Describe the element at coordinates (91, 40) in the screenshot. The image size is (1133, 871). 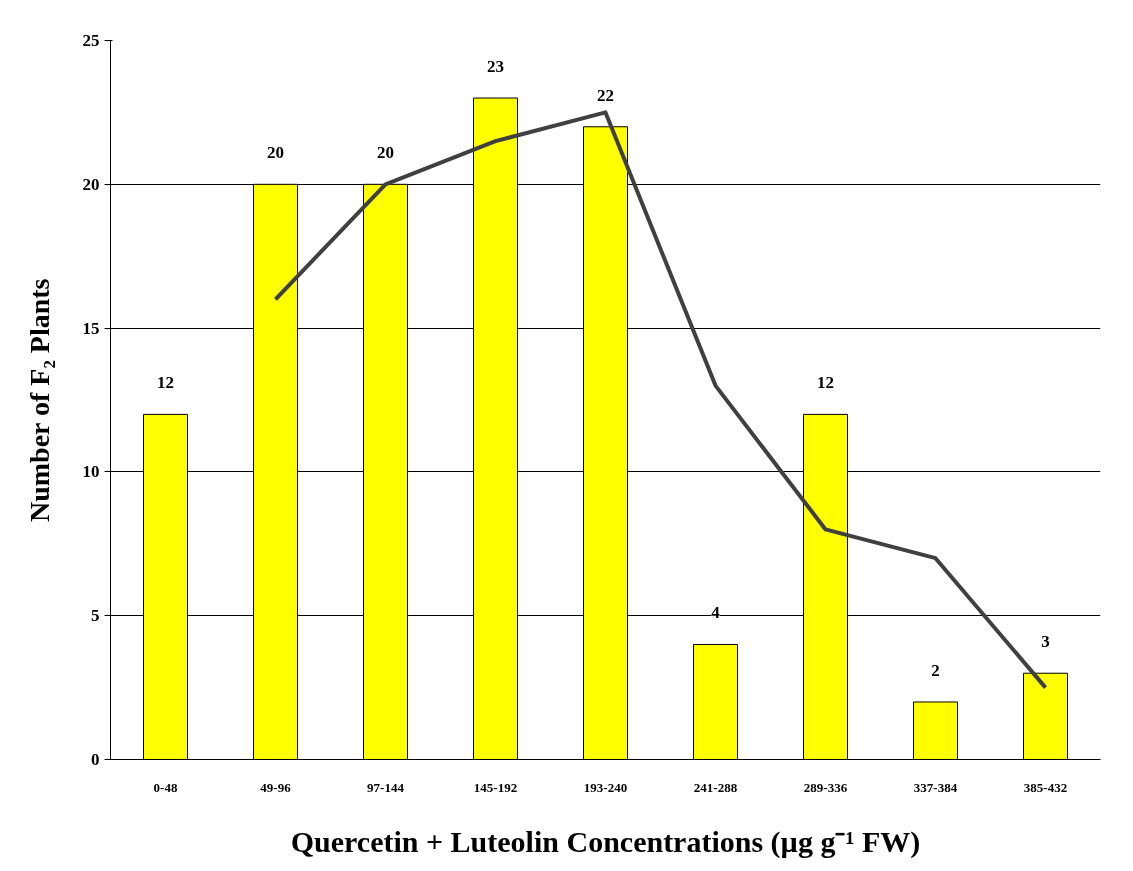
I see `y-tick-label: 25` at that location.